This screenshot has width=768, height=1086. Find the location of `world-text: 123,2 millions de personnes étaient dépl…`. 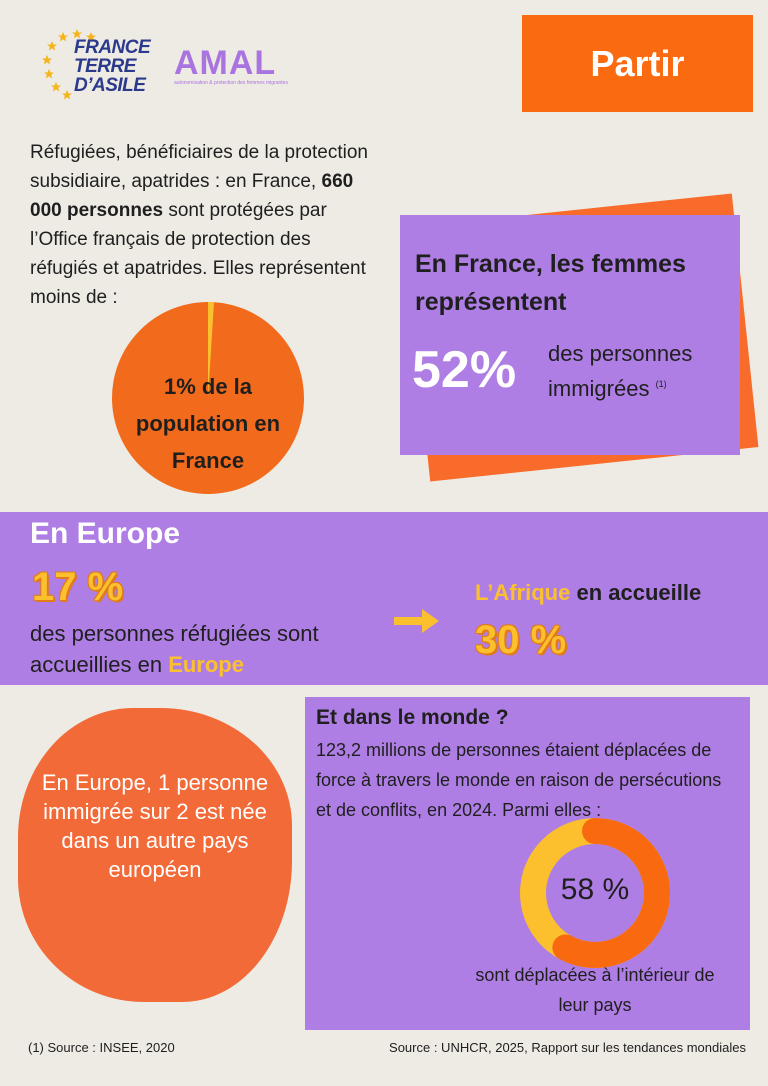

world-text: 123,2 millions de personnes étaient dépl… is located at coordinates (519, 780).